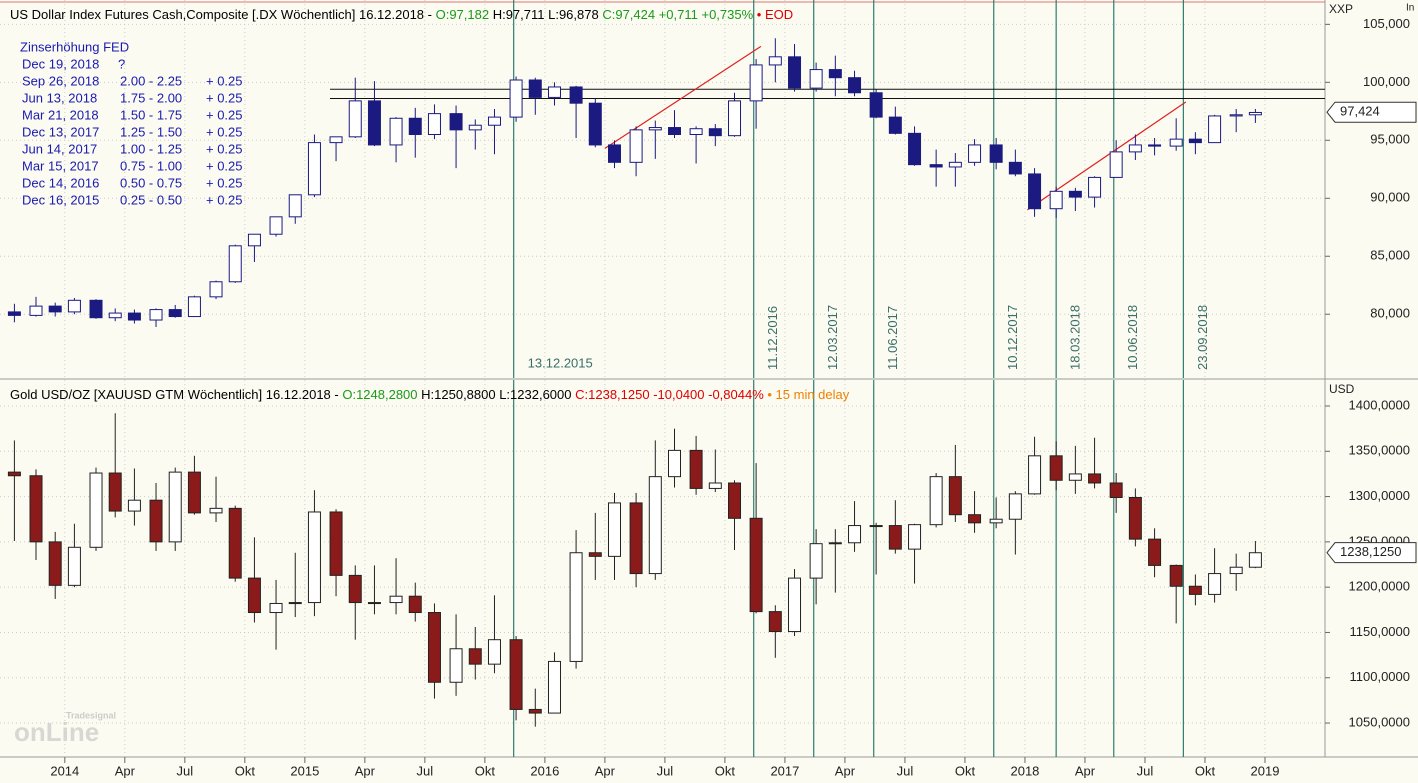 The width and height of the screenshot is (1418, 783). Describe the element at coordinates (60, 80) in the screenshot. I see `note-cell: Sep 26, 2018` at that location.